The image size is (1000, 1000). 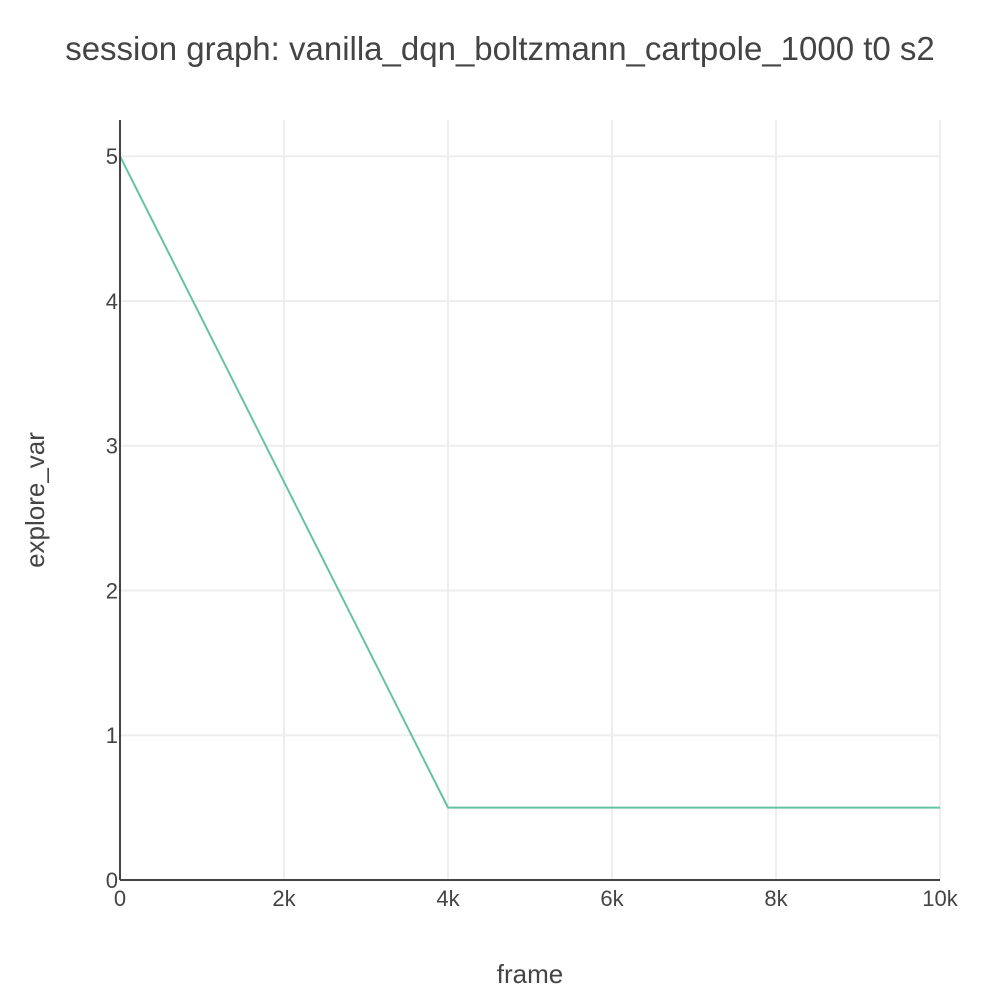 I want to click on x-tick-label-5: 10k, so click(x=940, y=898).